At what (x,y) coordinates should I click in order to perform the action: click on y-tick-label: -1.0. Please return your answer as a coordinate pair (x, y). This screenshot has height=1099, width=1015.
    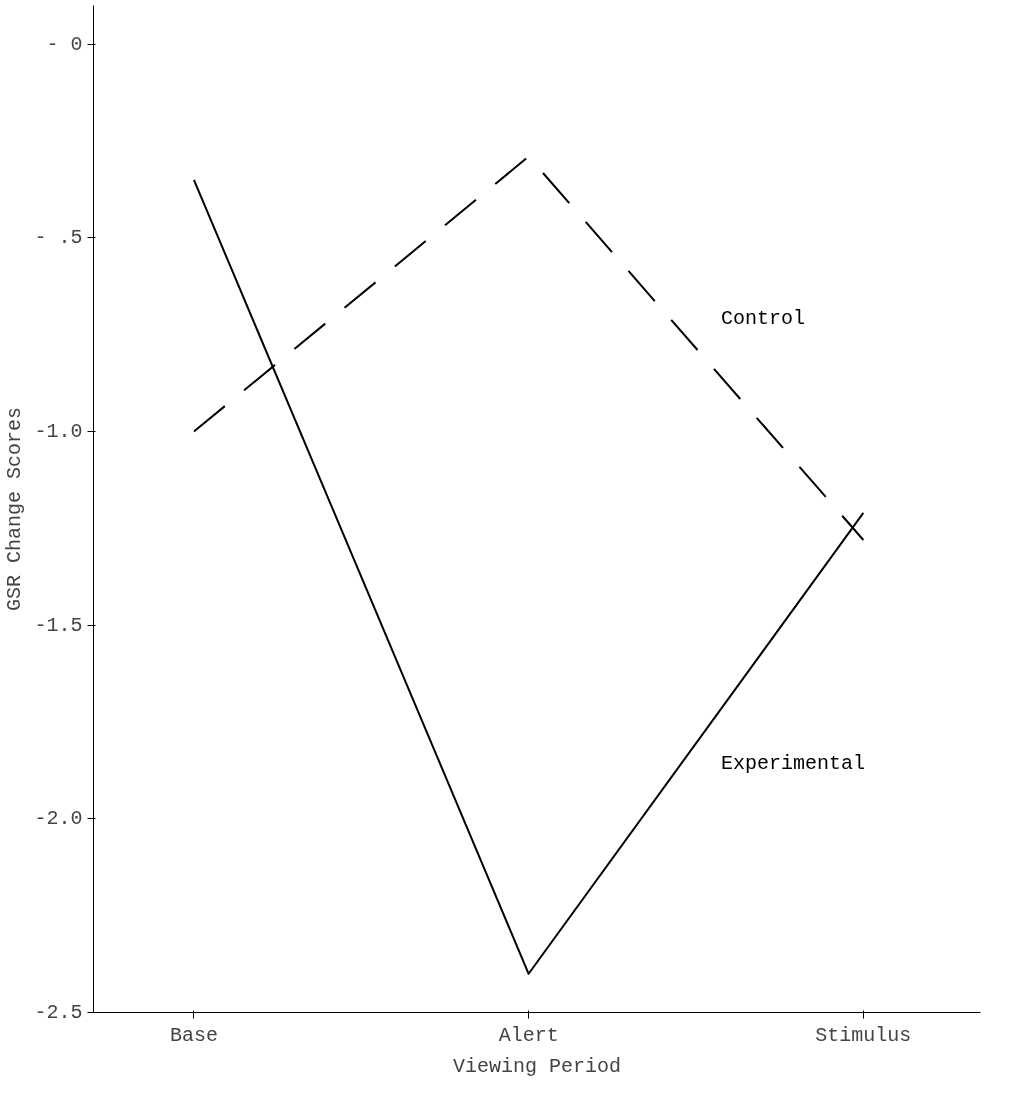
    Looking at the image, I should click on (58, 432).